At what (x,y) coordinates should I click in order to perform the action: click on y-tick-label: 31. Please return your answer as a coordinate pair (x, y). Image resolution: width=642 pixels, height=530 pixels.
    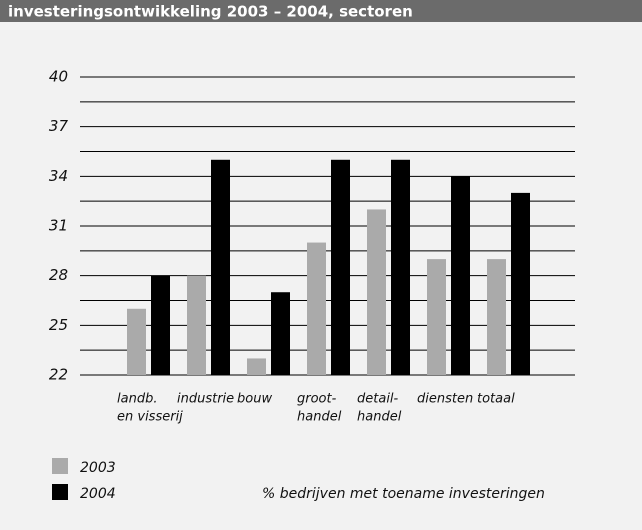
    Looking at the image, I should click on (58, 226).